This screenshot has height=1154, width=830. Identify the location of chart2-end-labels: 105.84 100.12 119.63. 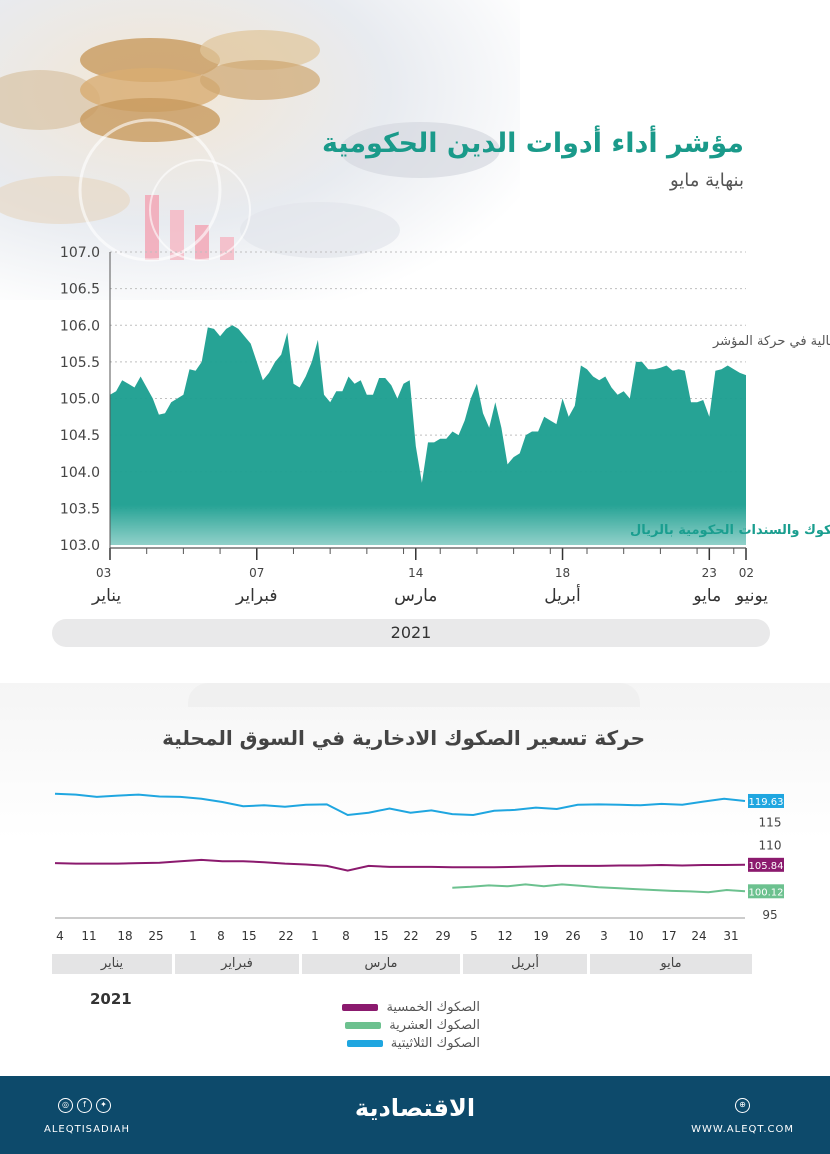
(766, 846).